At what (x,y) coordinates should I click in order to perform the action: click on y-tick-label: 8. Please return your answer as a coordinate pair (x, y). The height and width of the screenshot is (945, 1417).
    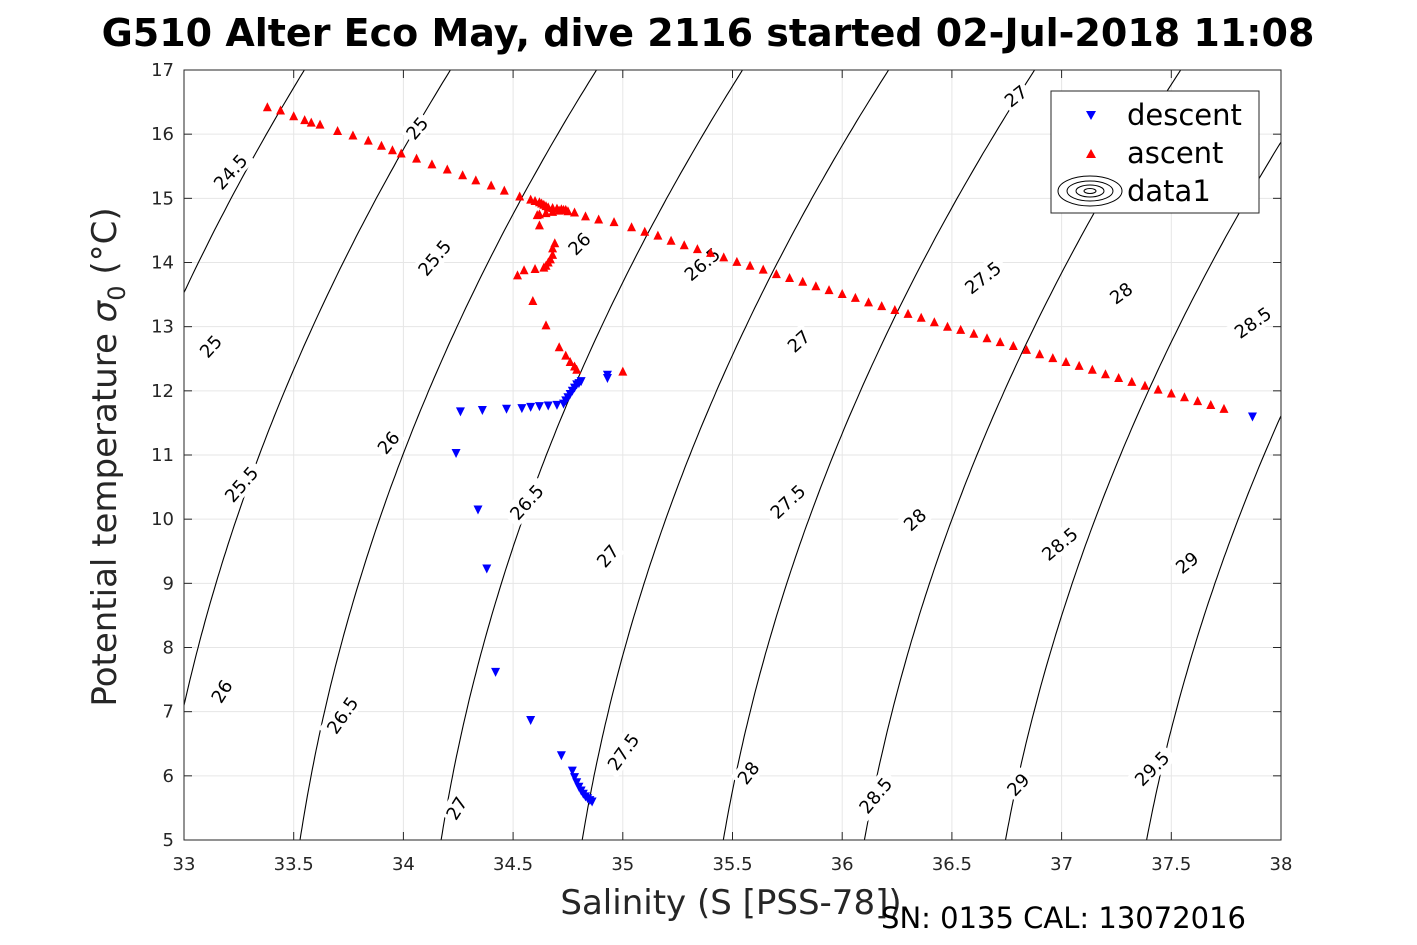
    Looking at the image, I should click on (168, 648).